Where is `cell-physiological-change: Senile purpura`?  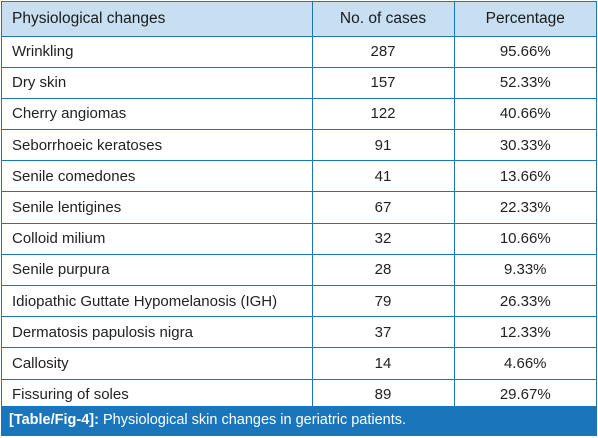 cell-physiological-change: Senile purpura is located at coordinates (157, 270).